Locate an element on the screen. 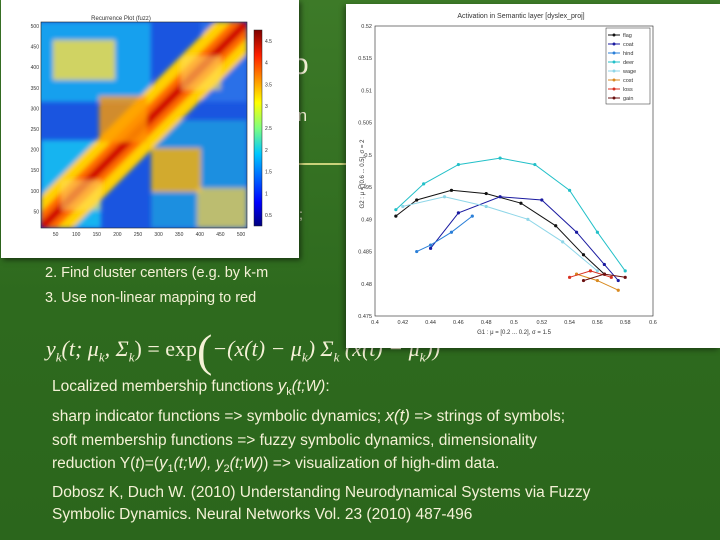 The width and height of the screenshot is (720, 540). legend-label: gain is located at coordinates (628, 99).